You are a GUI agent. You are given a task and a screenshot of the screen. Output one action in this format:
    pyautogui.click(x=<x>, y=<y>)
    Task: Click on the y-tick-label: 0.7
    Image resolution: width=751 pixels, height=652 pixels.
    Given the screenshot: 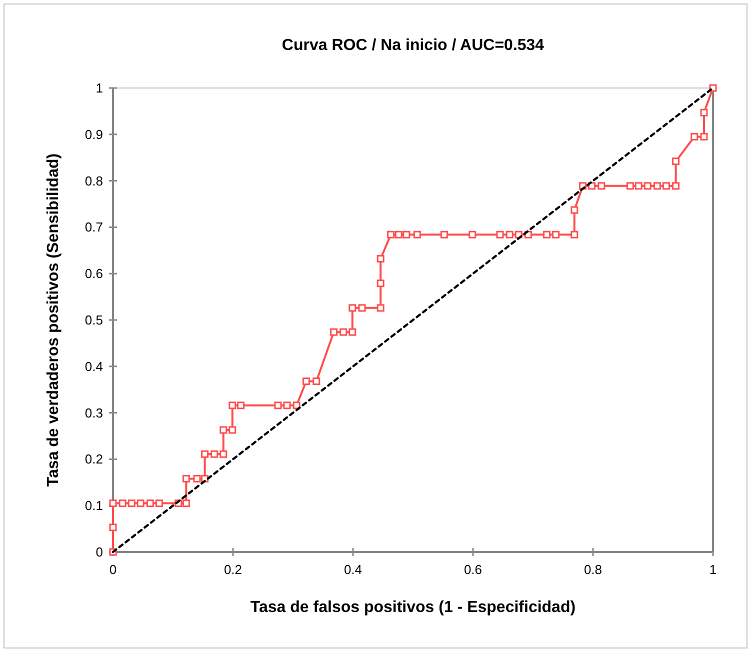 What is the action you would take?
    pyautogui.click(x=93, y=227)
    